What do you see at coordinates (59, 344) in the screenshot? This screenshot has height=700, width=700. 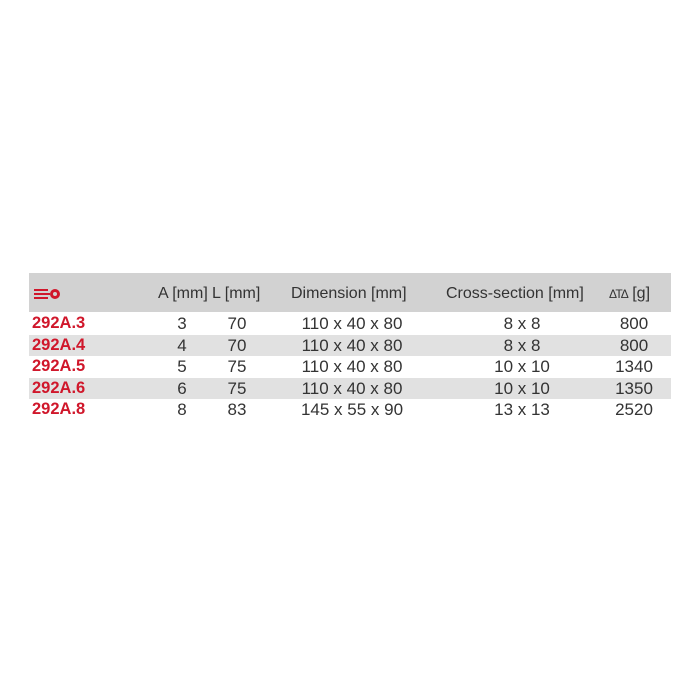 I see `product-code: 292A.4` at bounding box center [59, 344].